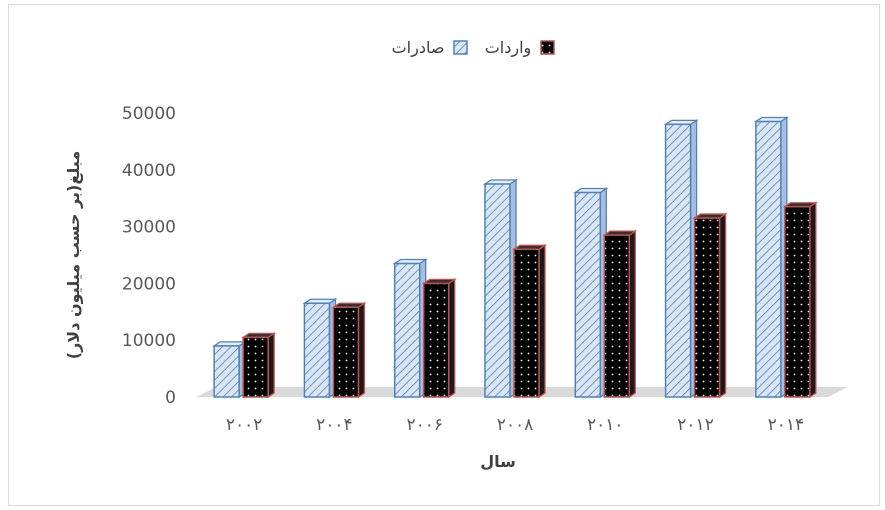 This screenshot has height=510, width=885. What do you see at coordinates (149, 114) in the screenshot?
I see `y-tick-label: 50000` at bounding box center [149, 114].